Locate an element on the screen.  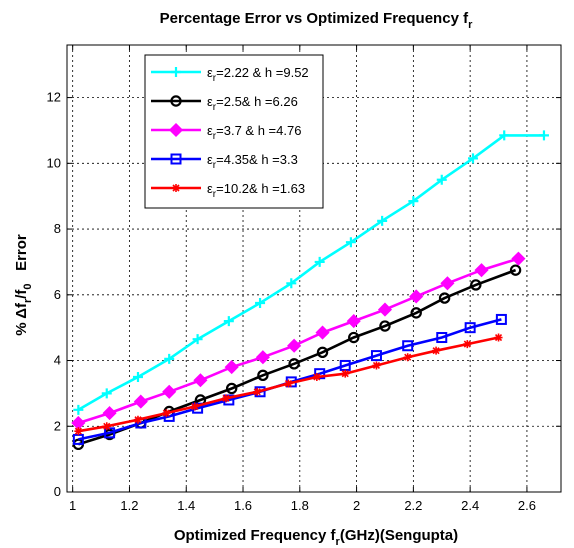
x-tick-label: 1.4 is located at coordinates (186, 505).